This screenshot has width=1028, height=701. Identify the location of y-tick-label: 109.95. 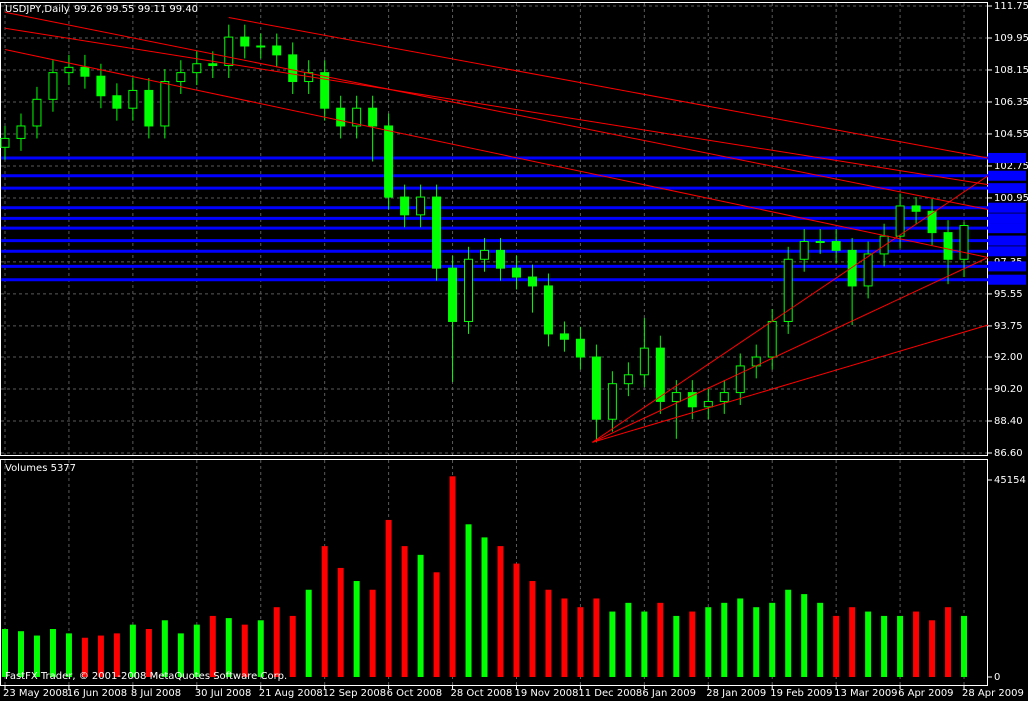
(1011, 38).